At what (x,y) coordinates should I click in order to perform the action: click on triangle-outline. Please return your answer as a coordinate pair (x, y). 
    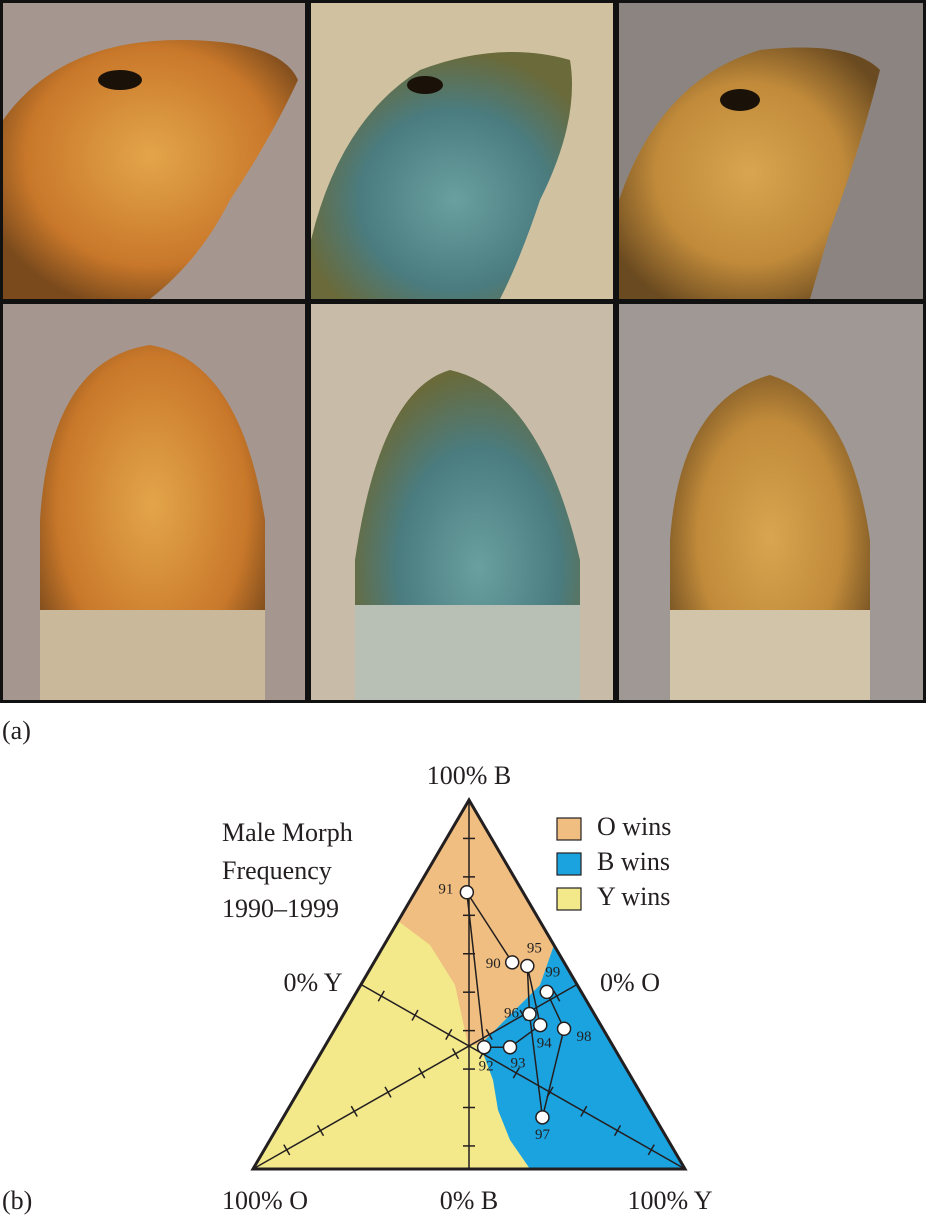
    Looking at the image, I should click on (469, 984).